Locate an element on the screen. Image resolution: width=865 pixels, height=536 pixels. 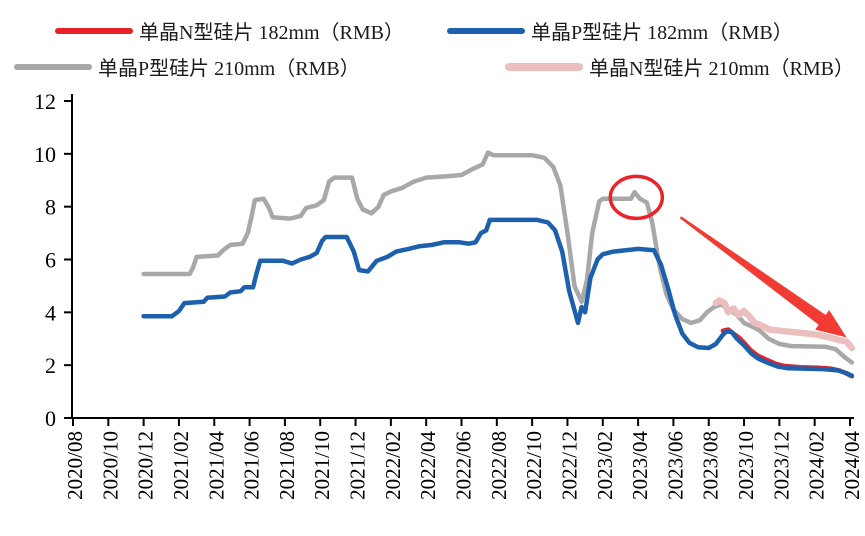
y-axis-ticks: 0 2 4 6 8 10 12 is located at coordinates (53, 260).